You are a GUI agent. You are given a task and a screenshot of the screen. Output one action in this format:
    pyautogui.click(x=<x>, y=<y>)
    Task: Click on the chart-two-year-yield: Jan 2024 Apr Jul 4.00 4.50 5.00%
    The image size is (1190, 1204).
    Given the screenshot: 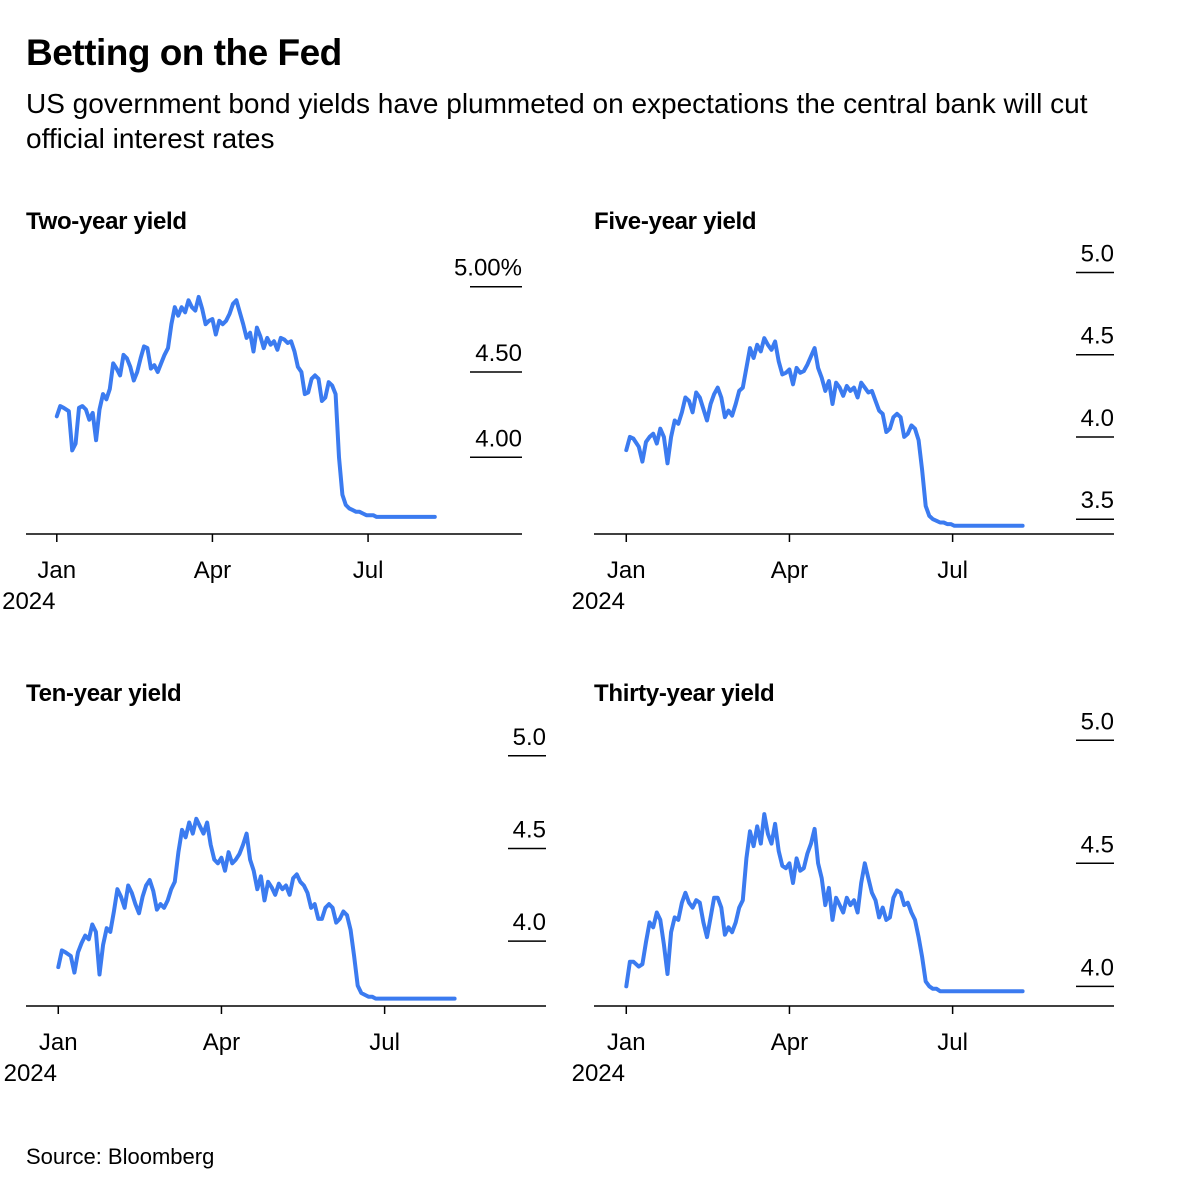 What is the action you would take?
    pyautogui.click(x=262, y=435)
    